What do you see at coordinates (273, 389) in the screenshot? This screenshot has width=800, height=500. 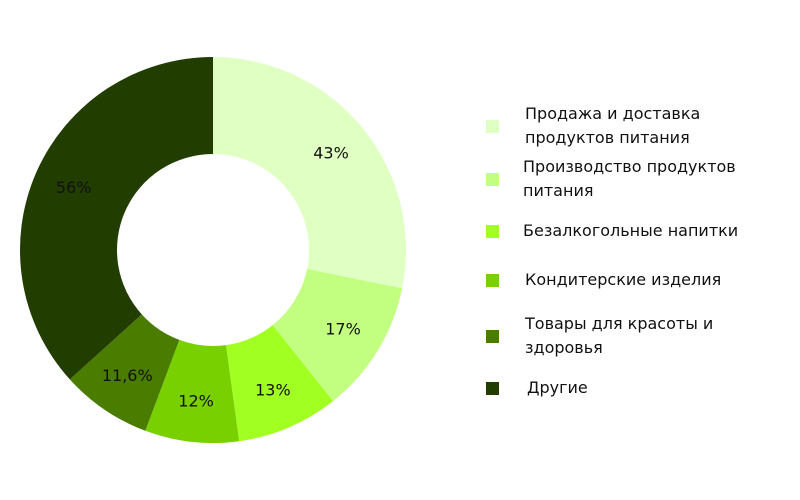 I see `data-label: 13%` at bounding box center [273, 389].